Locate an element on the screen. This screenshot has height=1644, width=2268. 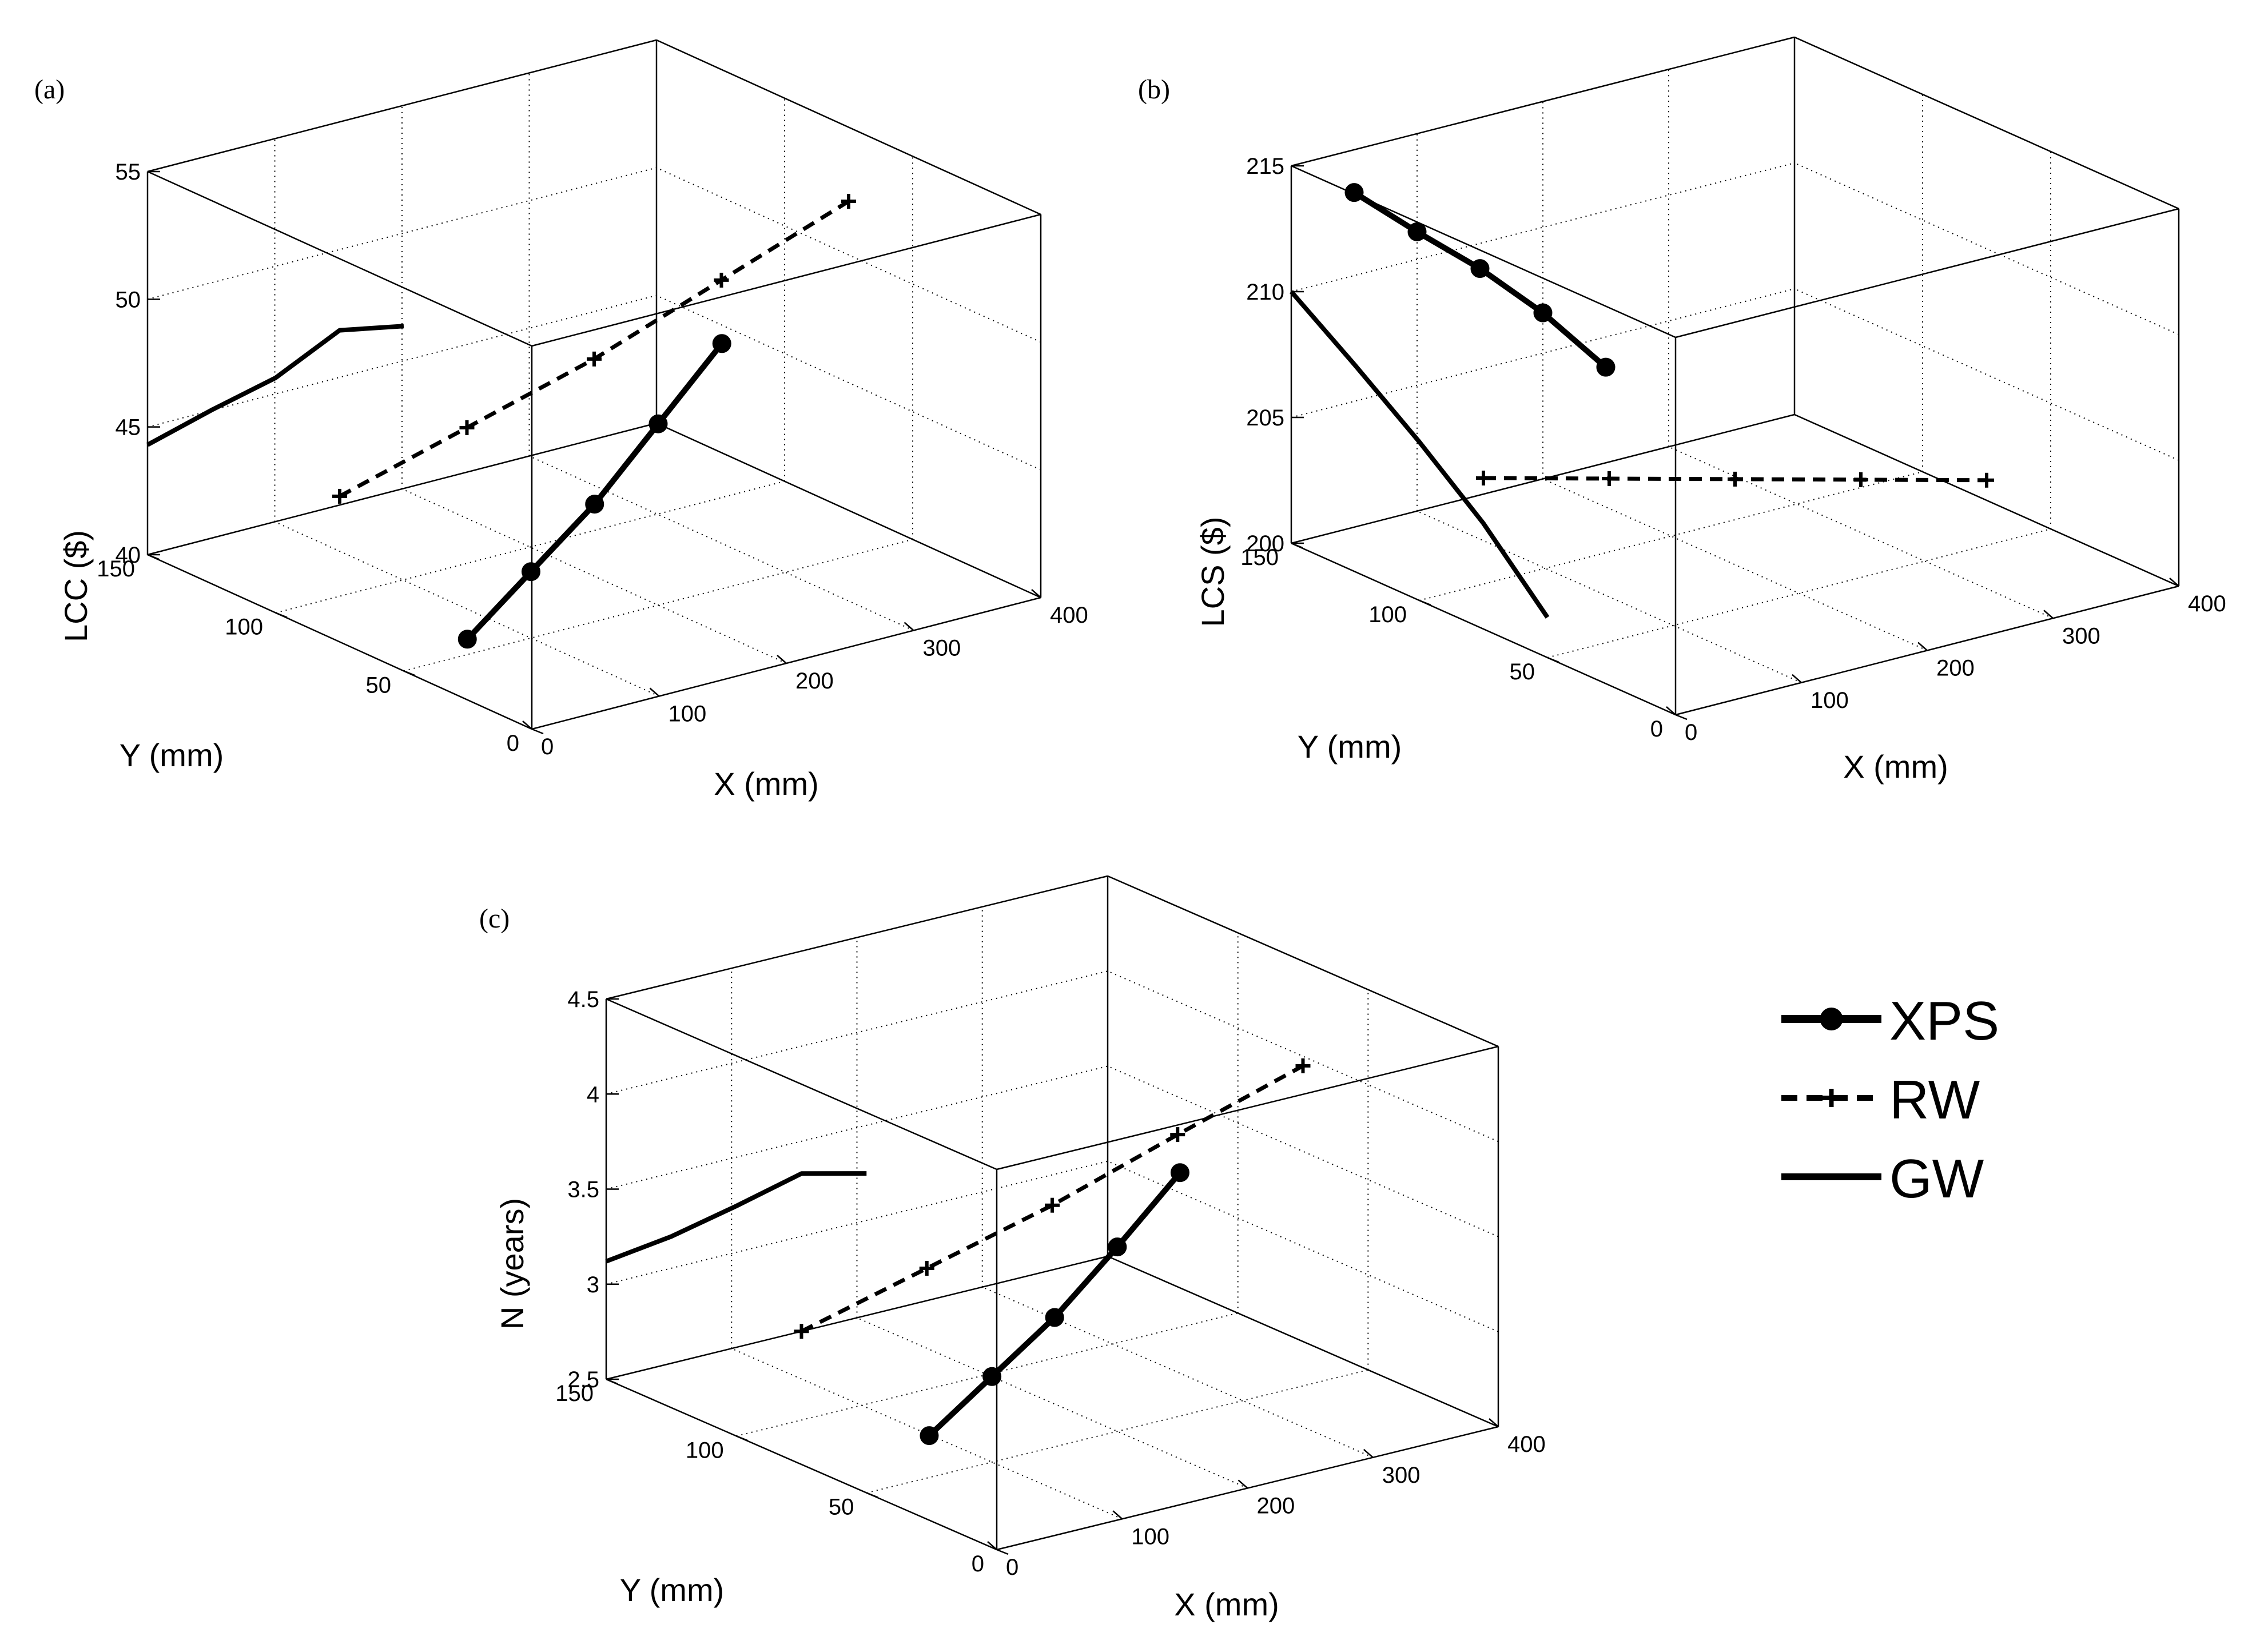
y-axis-title: Y (mm) is located at coordinates (172, 755).